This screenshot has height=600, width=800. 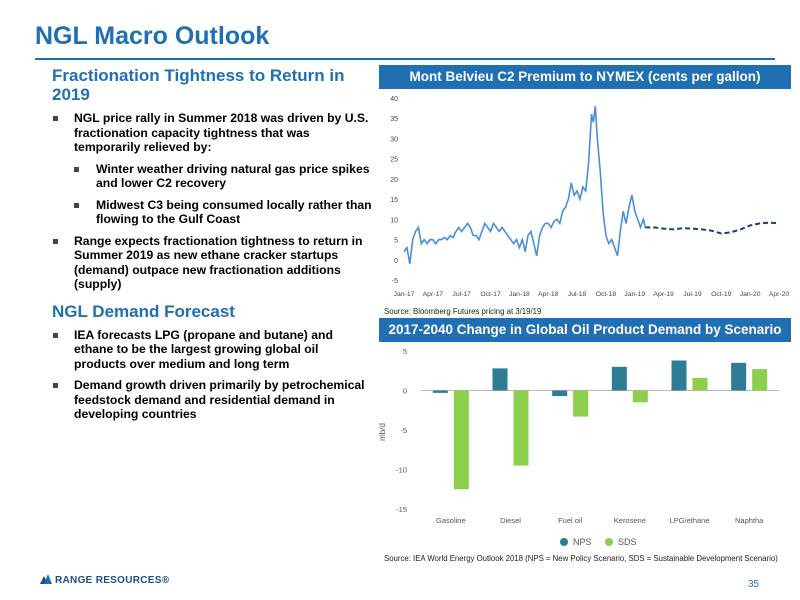 What do you see at coordinates (689, 520) in the screenshot?
I see `category-label: LPG/ethane` at bounding box center [689, 520].